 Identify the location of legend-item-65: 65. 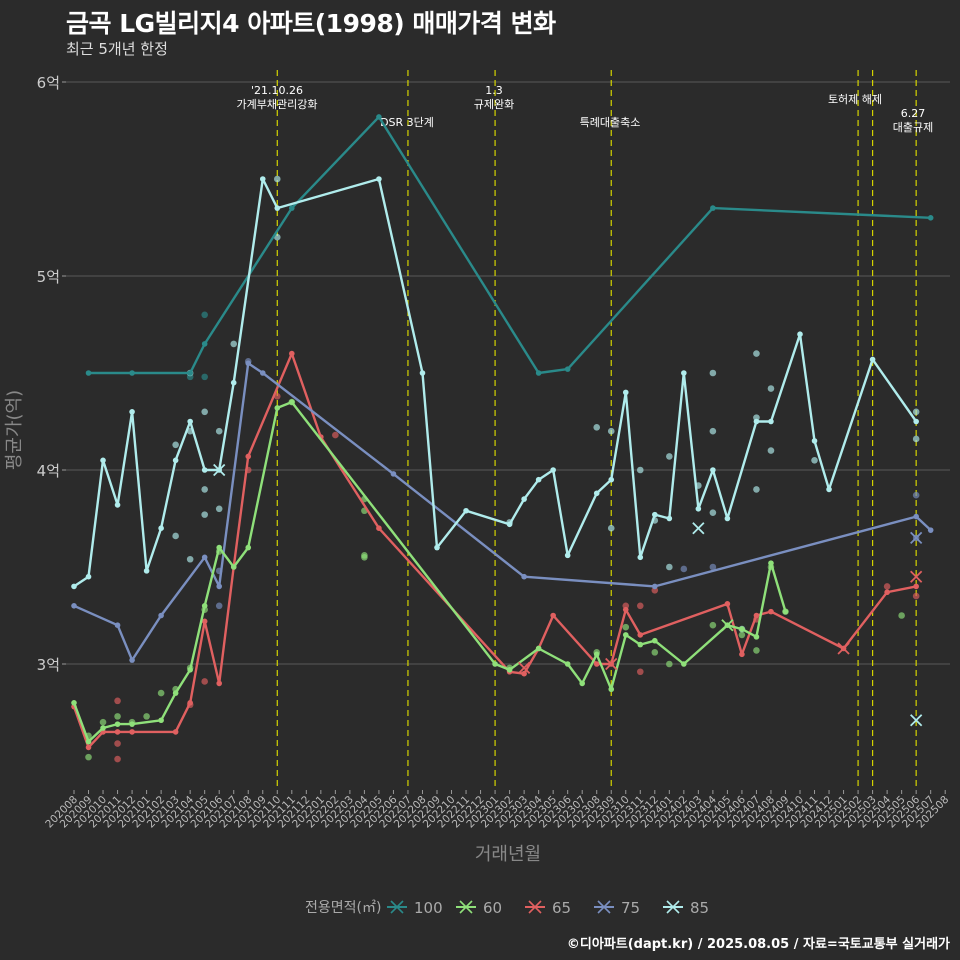
(548, 908).